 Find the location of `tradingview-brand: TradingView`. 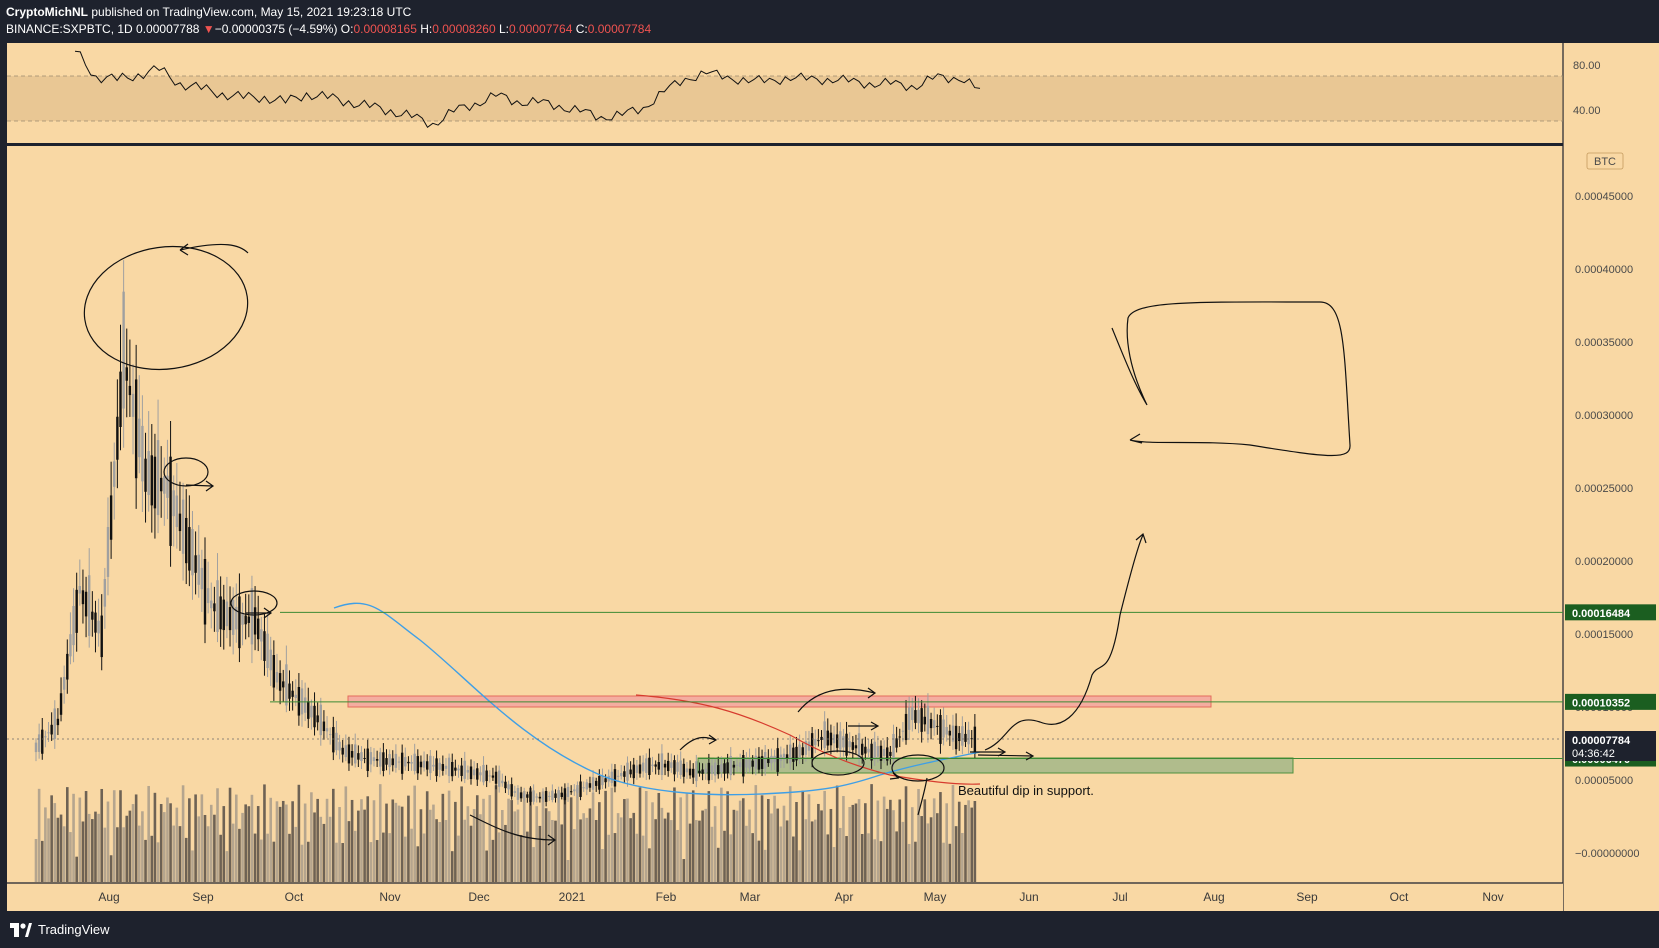

tradingview-brand: TradingView is located at coordinates (60, 929).